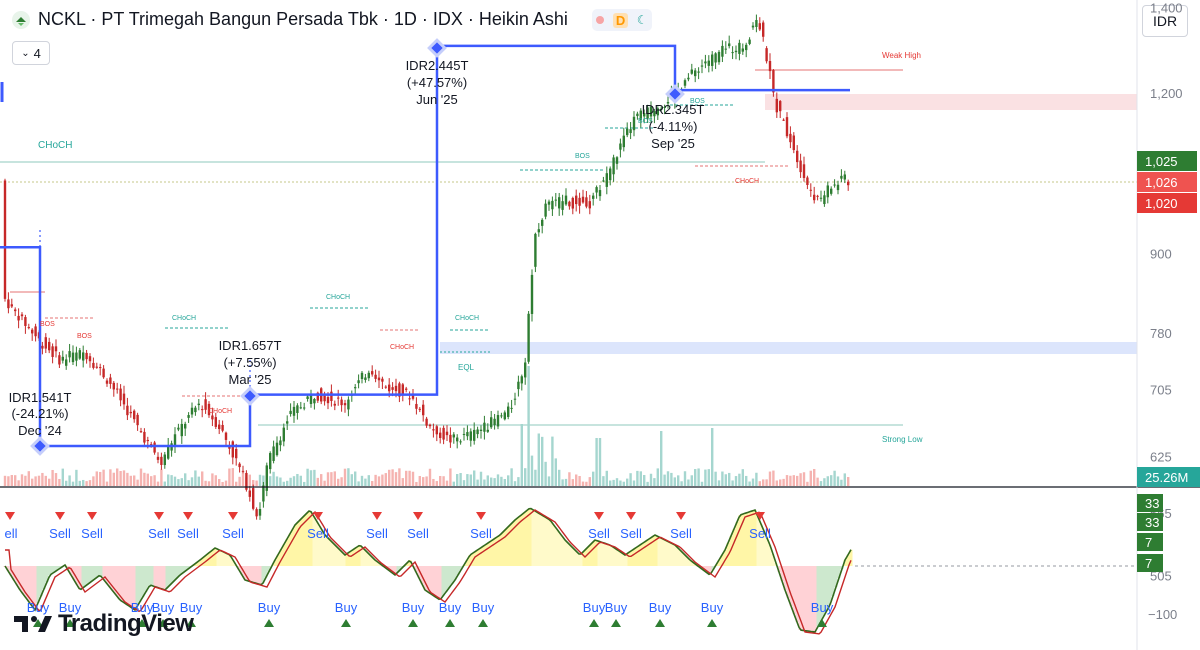 Image resolution: width=1200 pixels, height=650 pixels. I want to click on annotation-marker, so click(250, 396).